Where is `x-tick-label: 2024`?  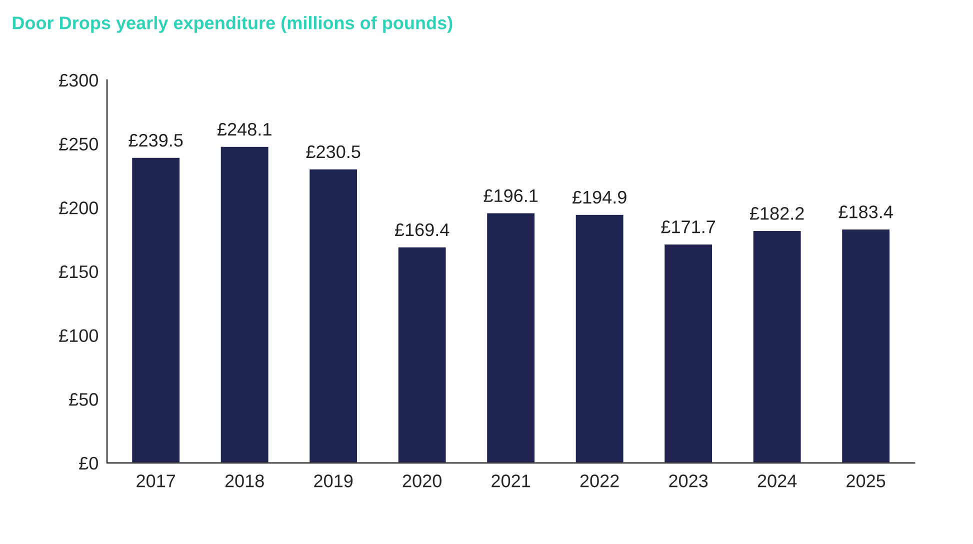
x-tick-label: 2024 is located at coordinates (777, 481).